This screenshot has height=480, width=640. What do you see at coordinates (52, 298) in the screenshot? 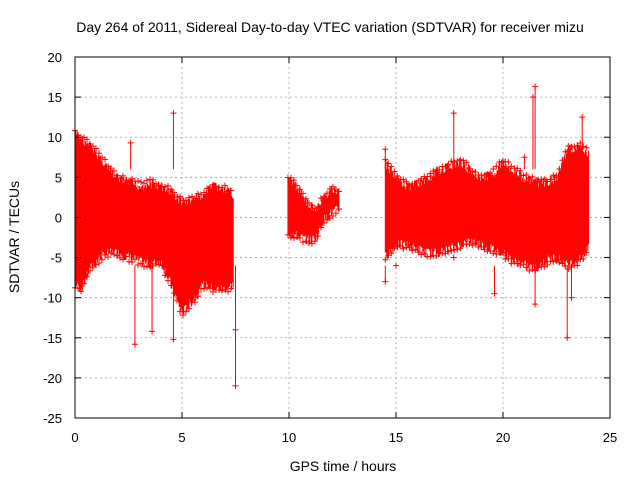
I see `y-tick-label: -10` at bounding box center [52, 298].